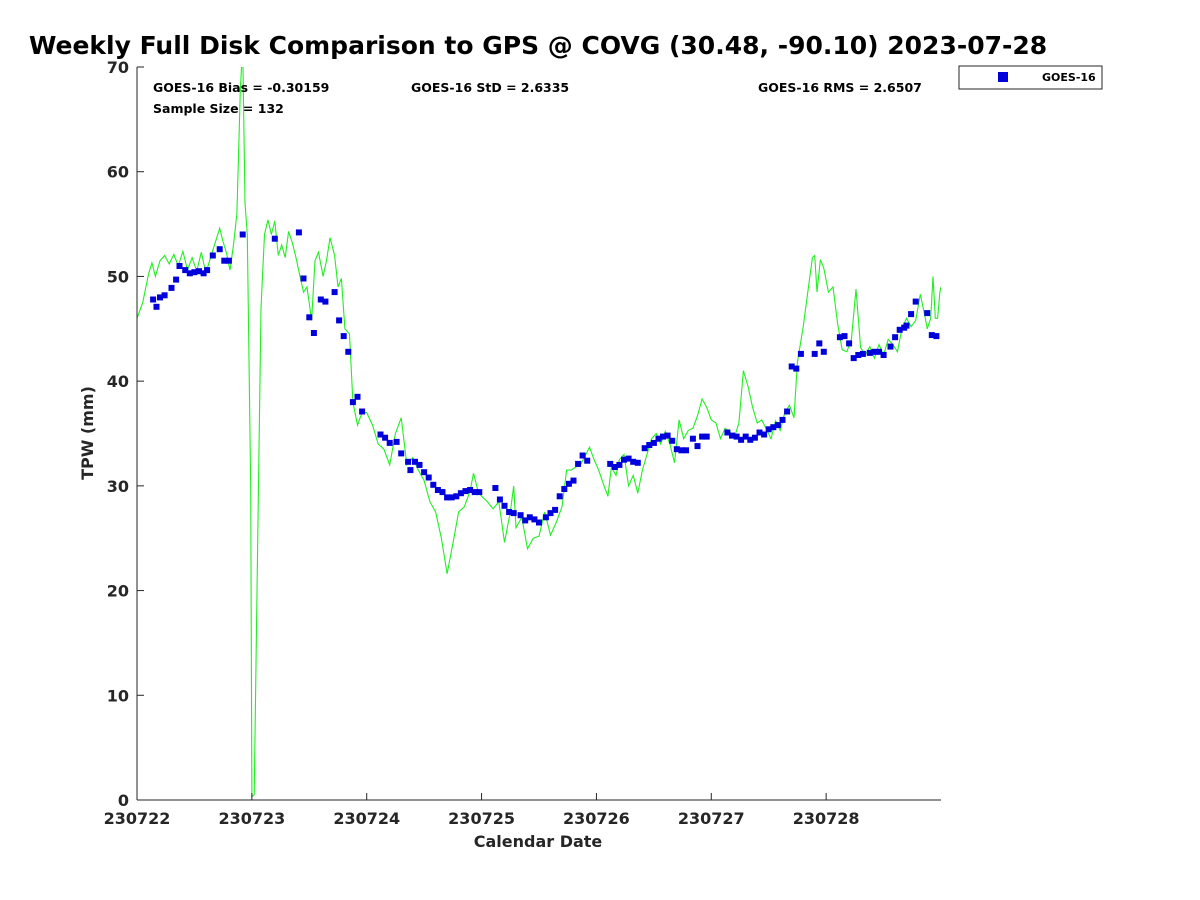 This screenshot has height=900, width=1200. What do you see at coordinates (87, 433) in the screenshot?
I see `y-axis-label: TPW (mm)` at bounding box center [87, 433].